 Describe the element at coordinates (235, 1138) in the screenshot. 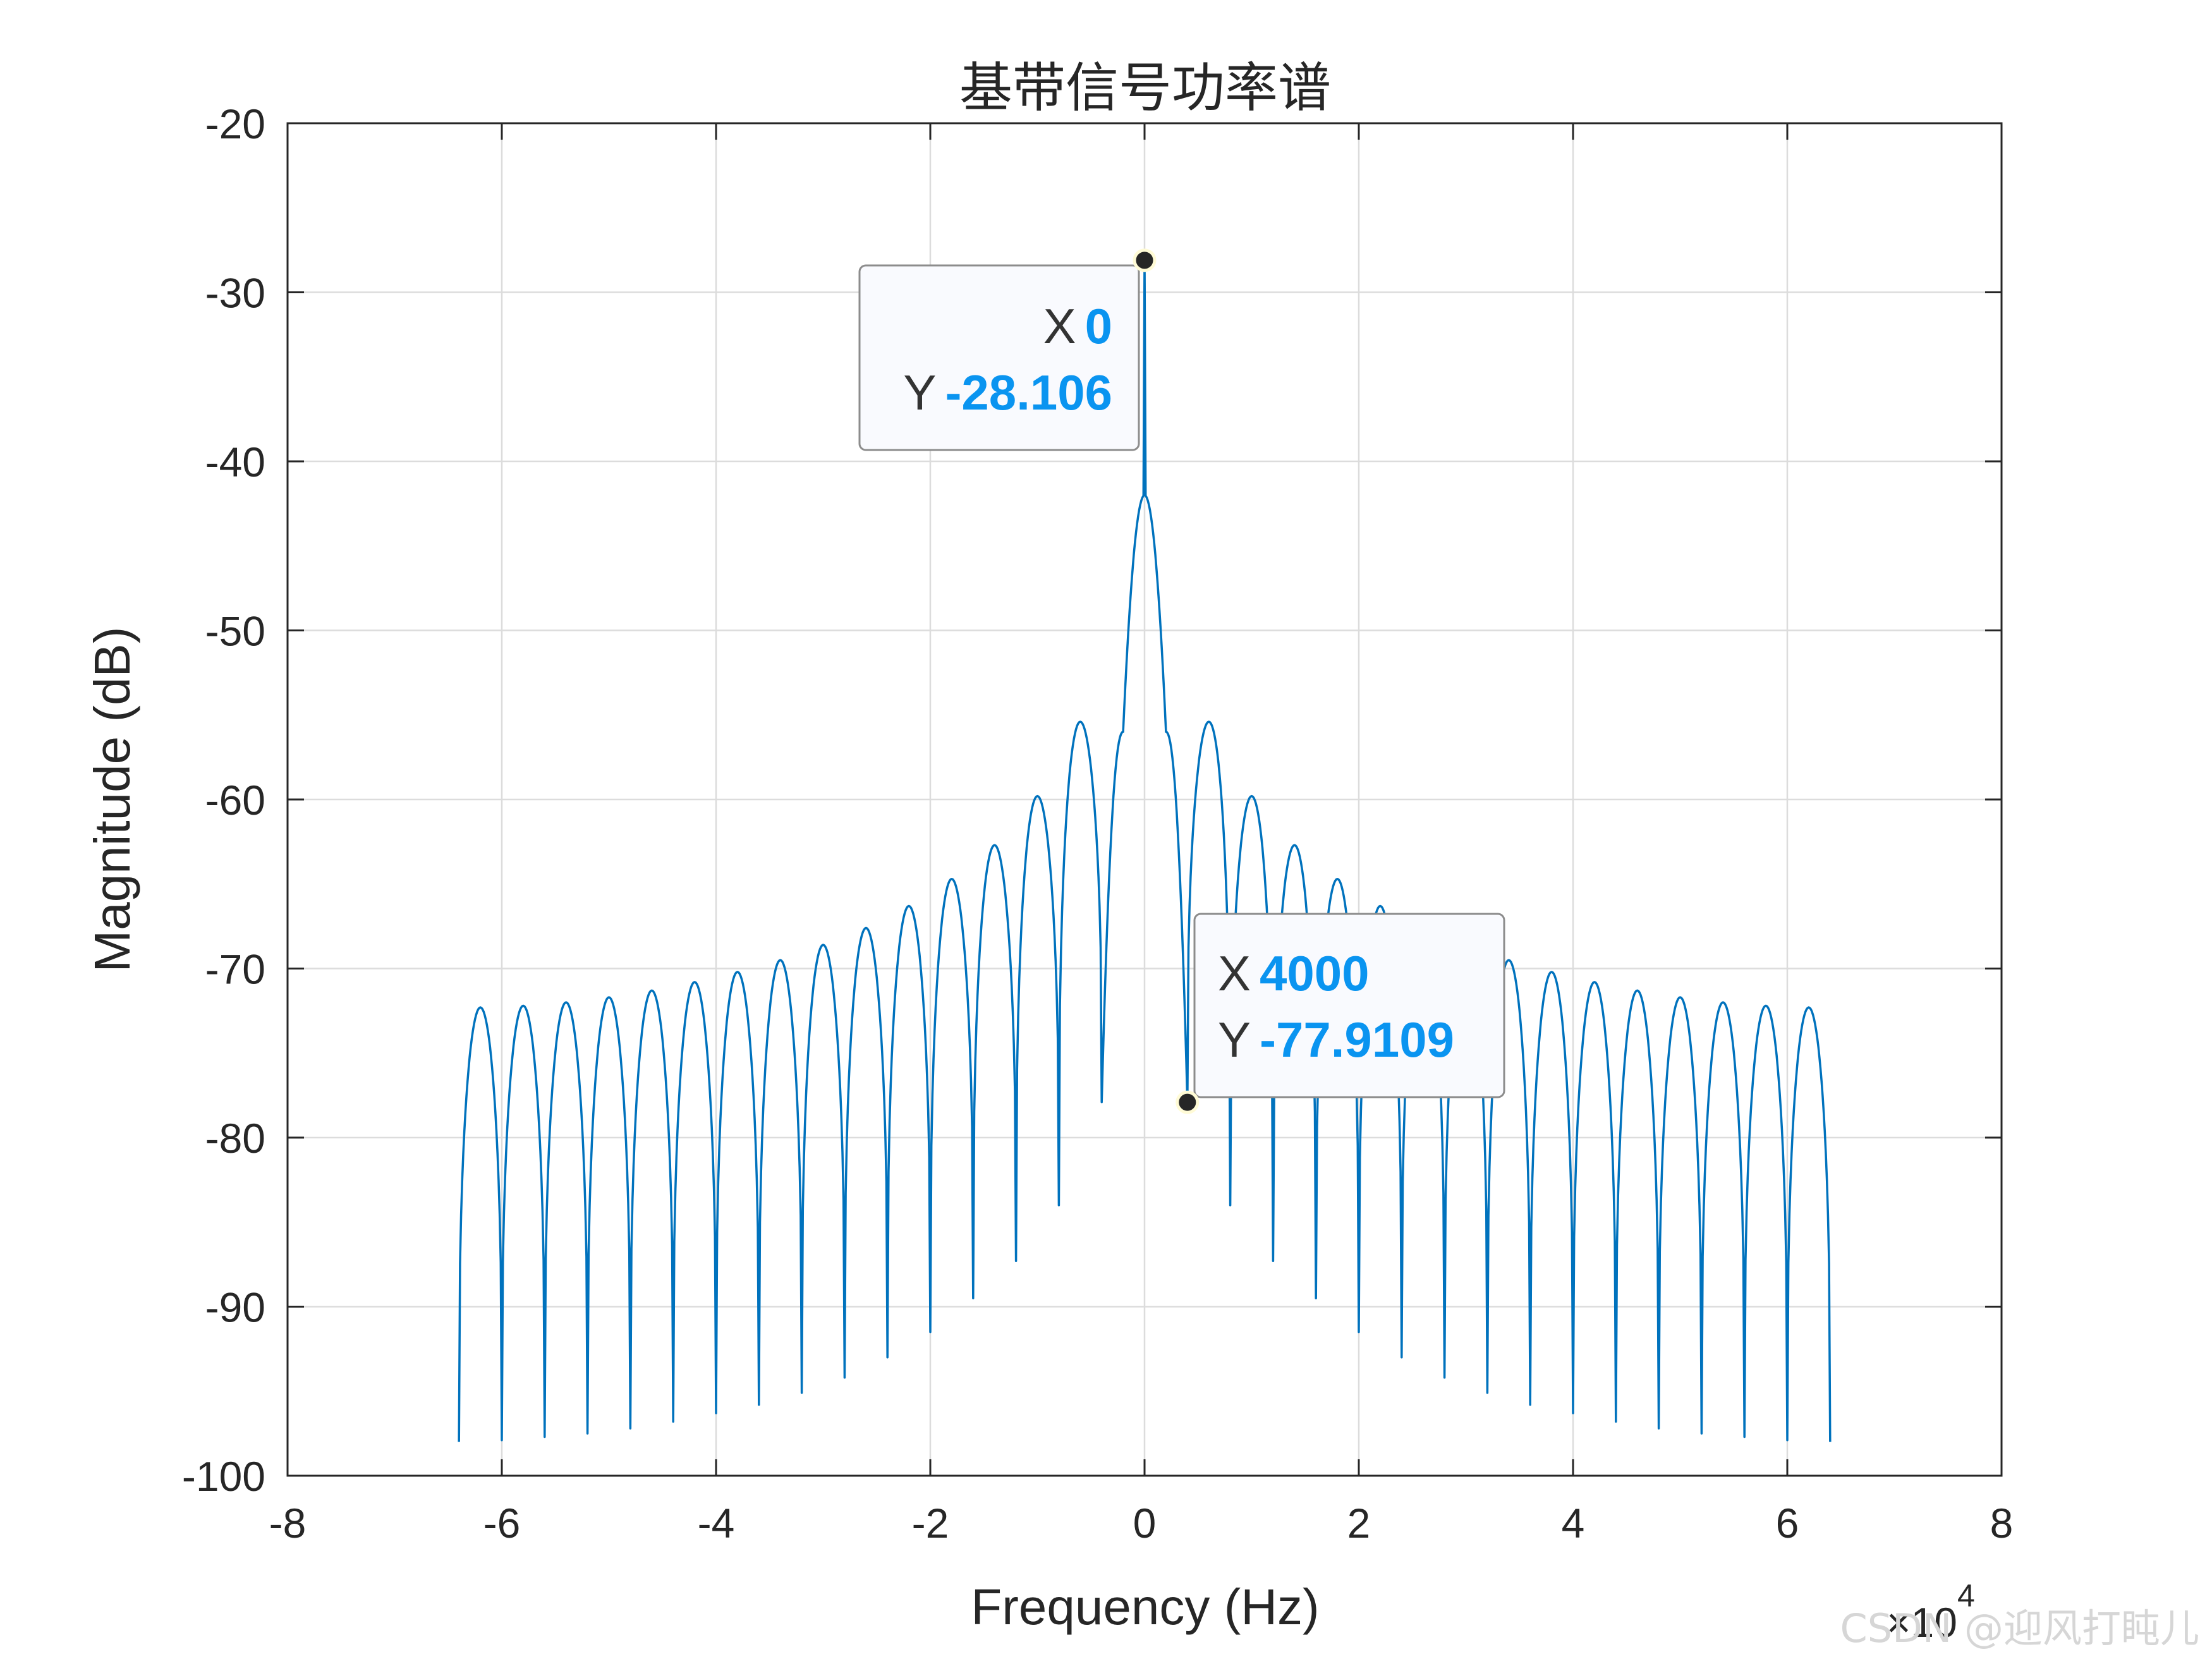

I see `y-tick-label: -80` at that location.